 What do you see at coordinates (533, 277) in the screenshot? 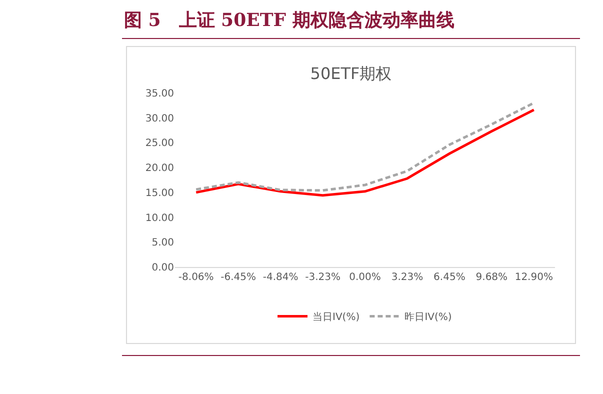
I see `x-tick-label: 12.90%` at bounding box center [533, 277].